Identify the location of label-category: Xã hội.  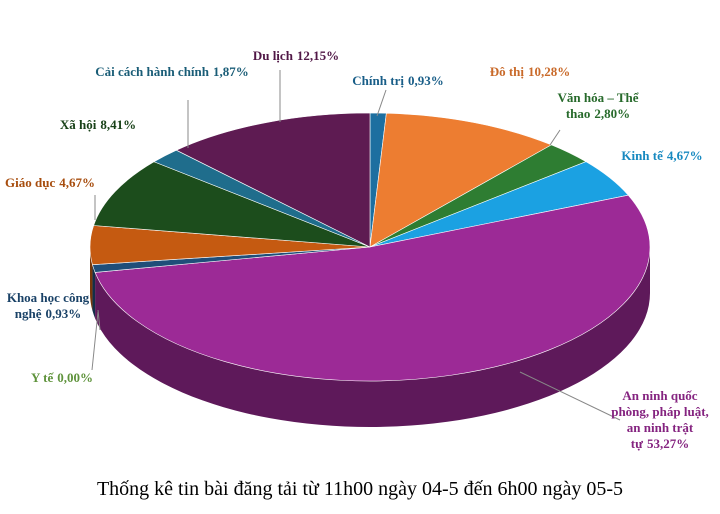
(78, 124).